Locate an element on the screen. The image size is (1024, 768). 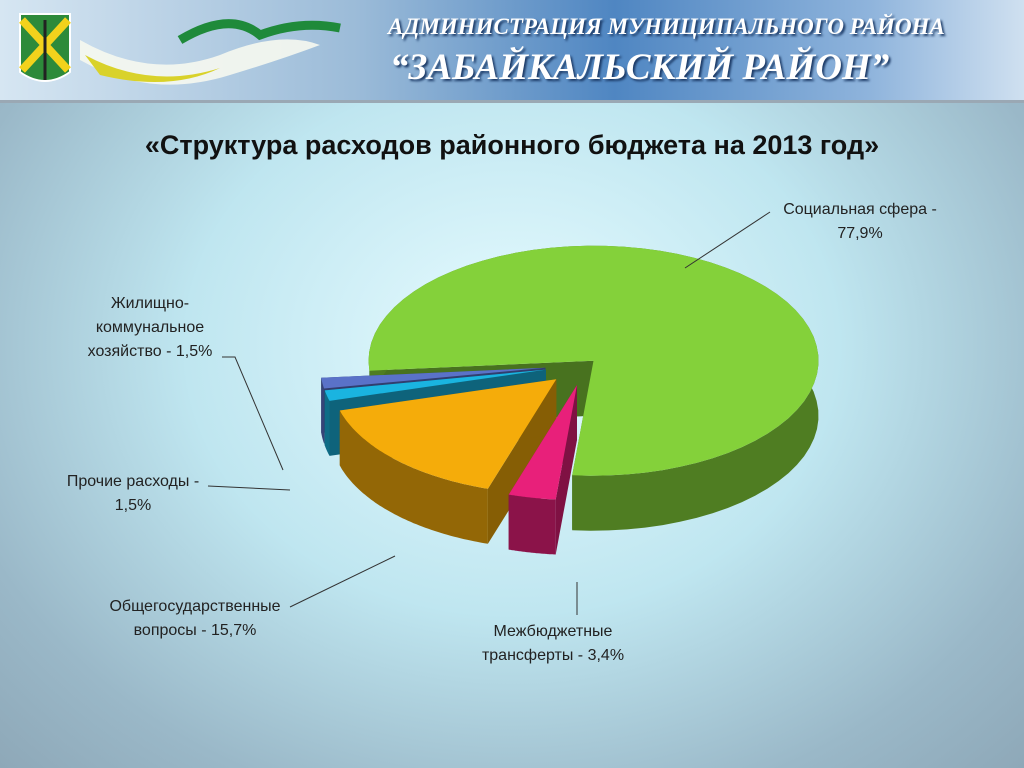
data-label: Прочие расходы - 1,5% is located at coordinates (133, 493).